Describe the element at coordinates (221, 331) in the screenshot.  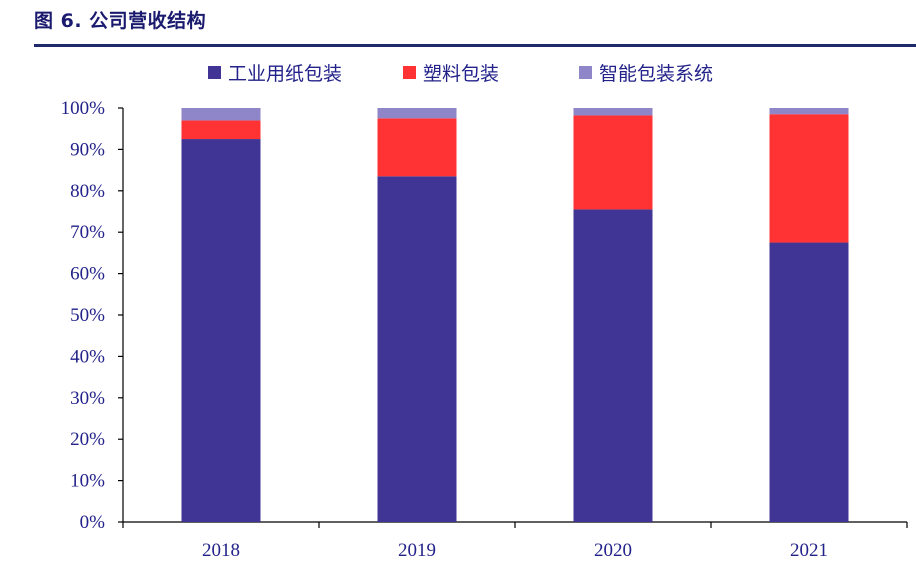
I see `bar-segment-2018-industrial-paper` at that location.